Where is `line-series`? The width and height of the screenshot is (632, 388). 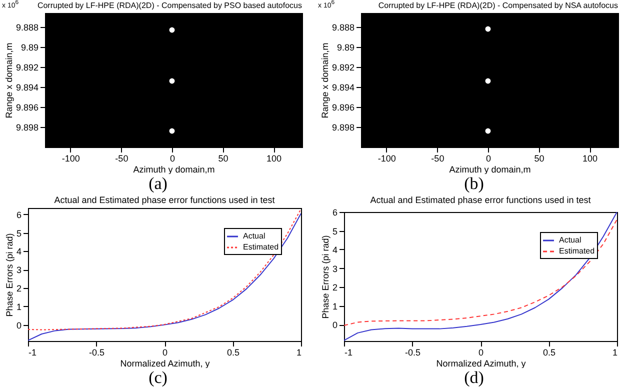
line-series is located at coordinates (480, 272).